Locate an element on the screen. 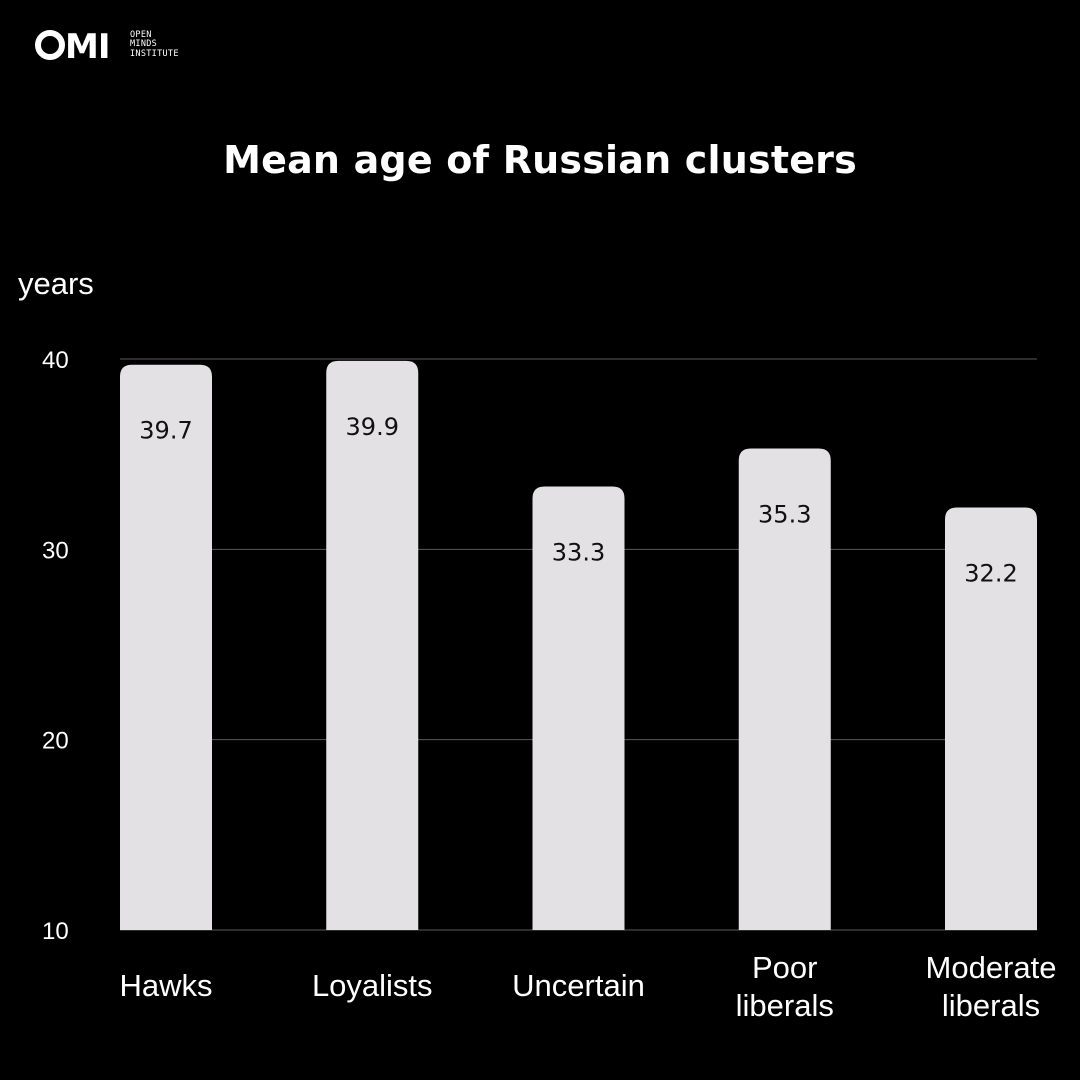 This screenshot has width=1080, height=1080. y-tick-label: 20 is located at coordinates (55, 741).